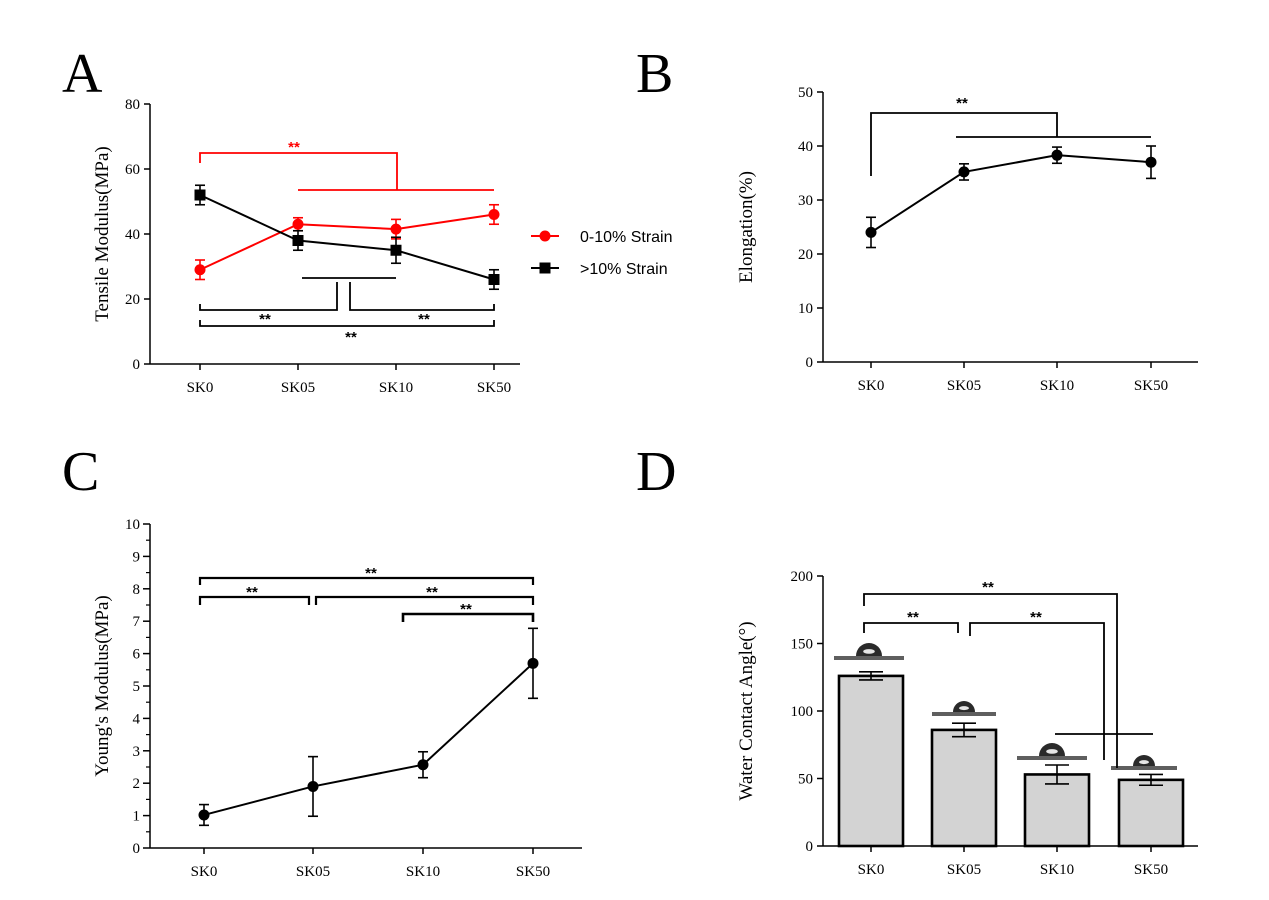 The image size is (1269, 900). I want to click on panel-letter-a: A, so click(82, 74).